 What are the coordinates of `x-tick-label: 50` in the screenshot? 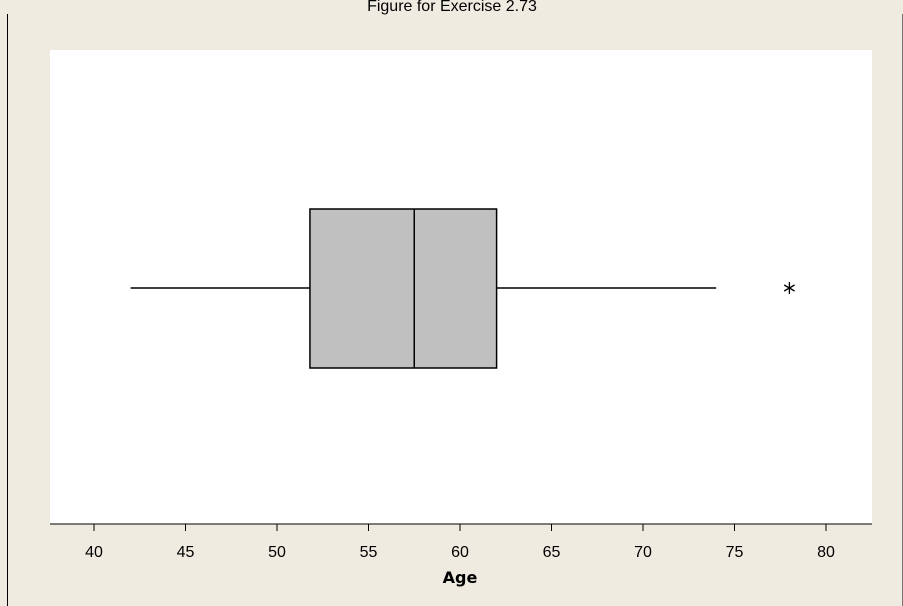 It's located at (277, 552).